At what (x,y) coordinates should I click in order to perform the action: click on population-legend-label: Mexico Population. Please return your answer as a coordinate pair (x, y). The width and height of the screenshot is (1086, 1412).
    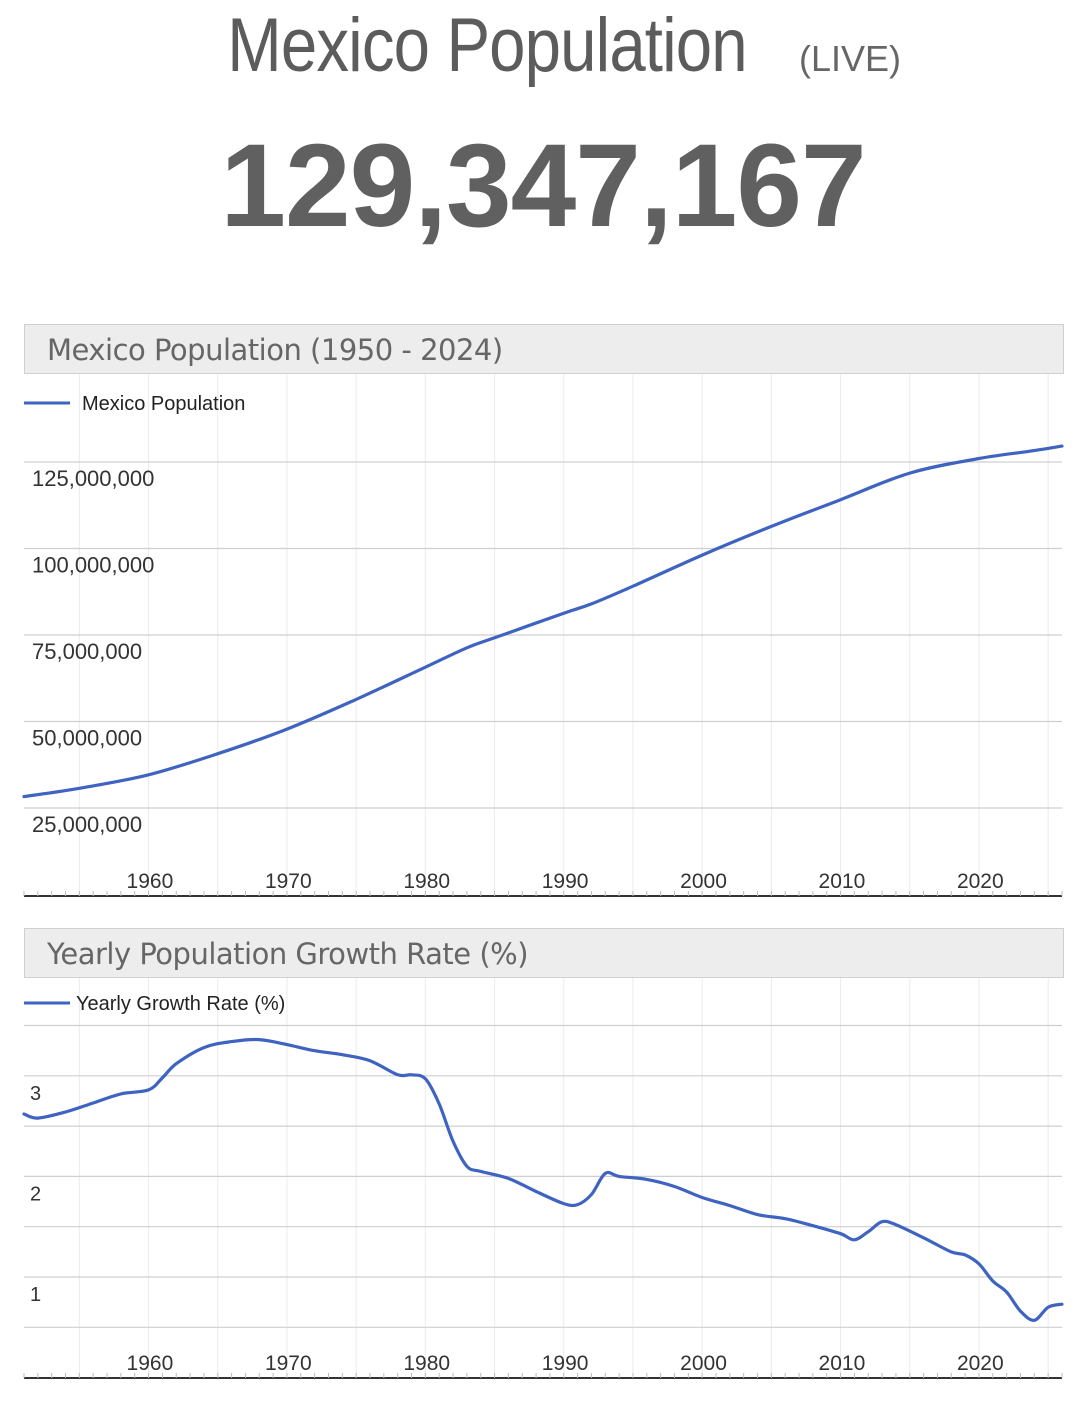
    Looking at the image, I should click on (163, 404).